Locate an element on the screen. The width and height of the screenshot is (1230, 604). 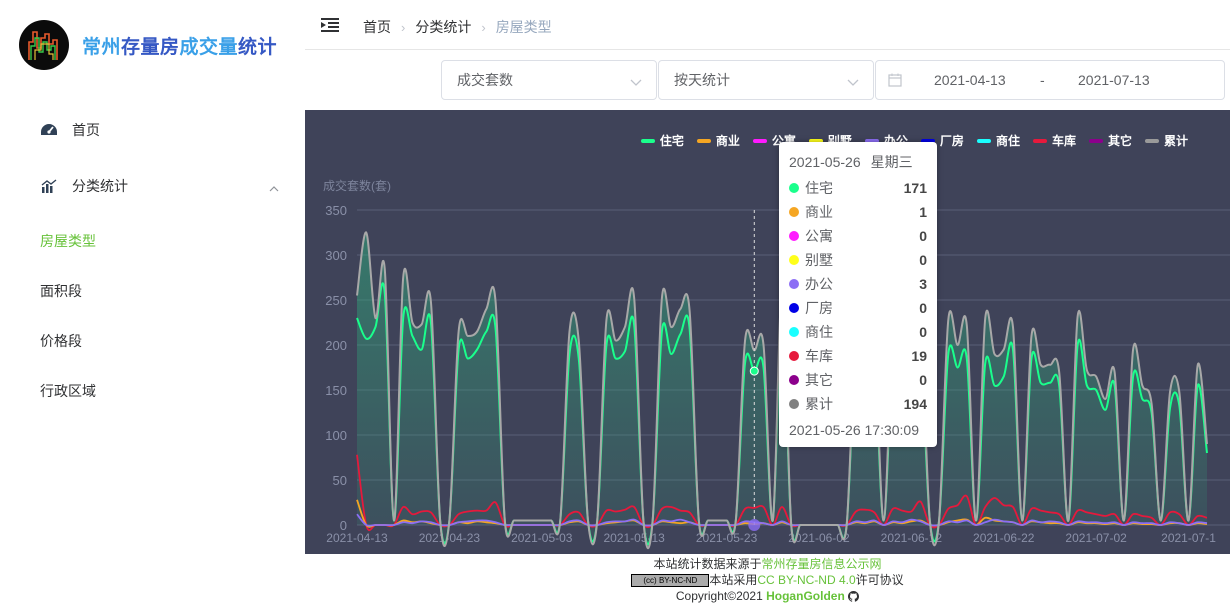
tooltip-row: 住宅 171 is located at coordinates (858, 188).